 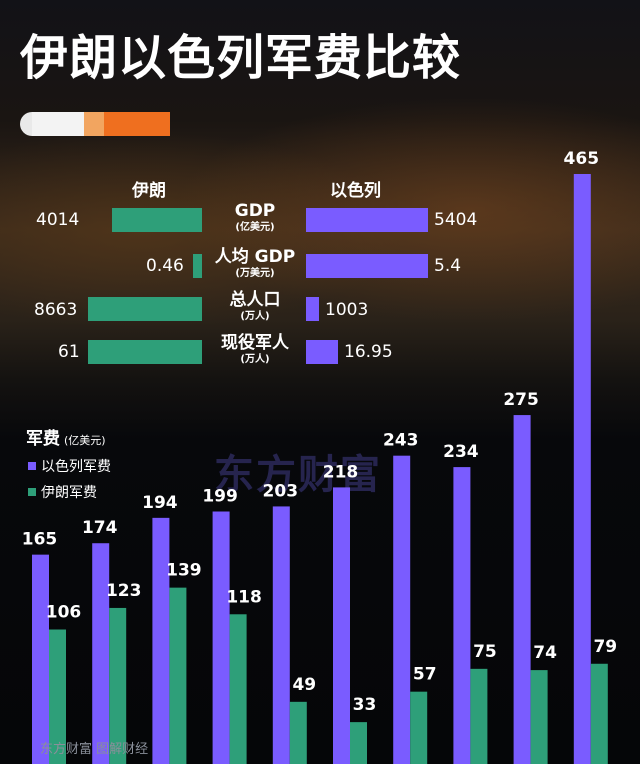 What do you see at coordinates (365, 705) in the screenshot?
I see `iran-spending-label: 33` at bounding box center [365, 705].